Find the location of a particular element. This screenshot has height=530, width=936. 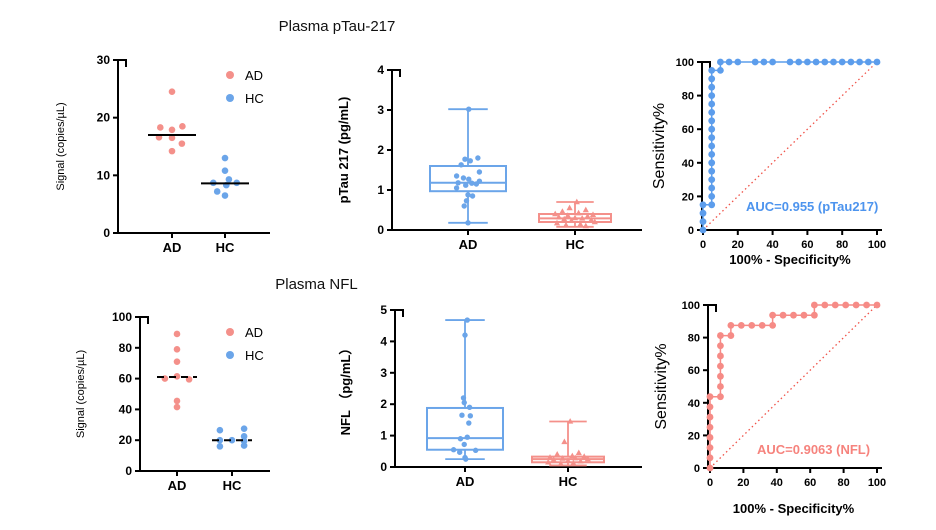

ptau-signal-dot-plot: 0 10 20 30 Signal (copies/µL) AD HC AD HC is located at coordinates (162, 154).